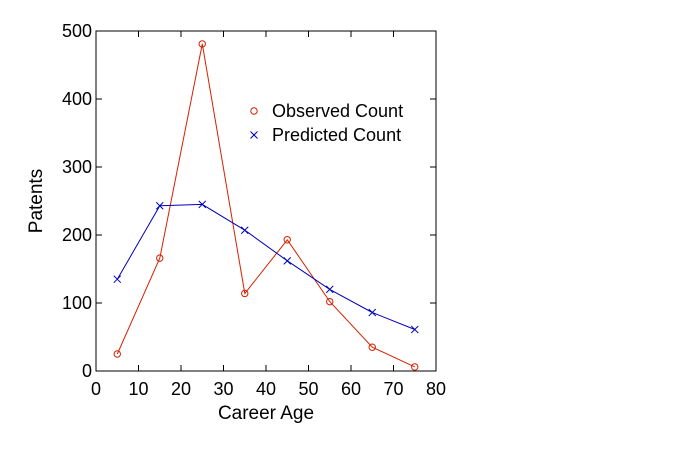 The height and width of the screenshot is (451, 690). I want to click on x-tick-label: 60, so click(351, 389).